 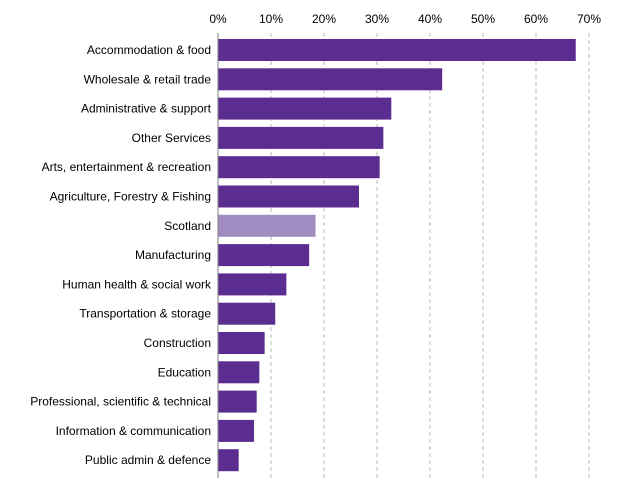 I want to click on category-label-transportation-storage: Transportation & storage, so click(x=145, y=314).